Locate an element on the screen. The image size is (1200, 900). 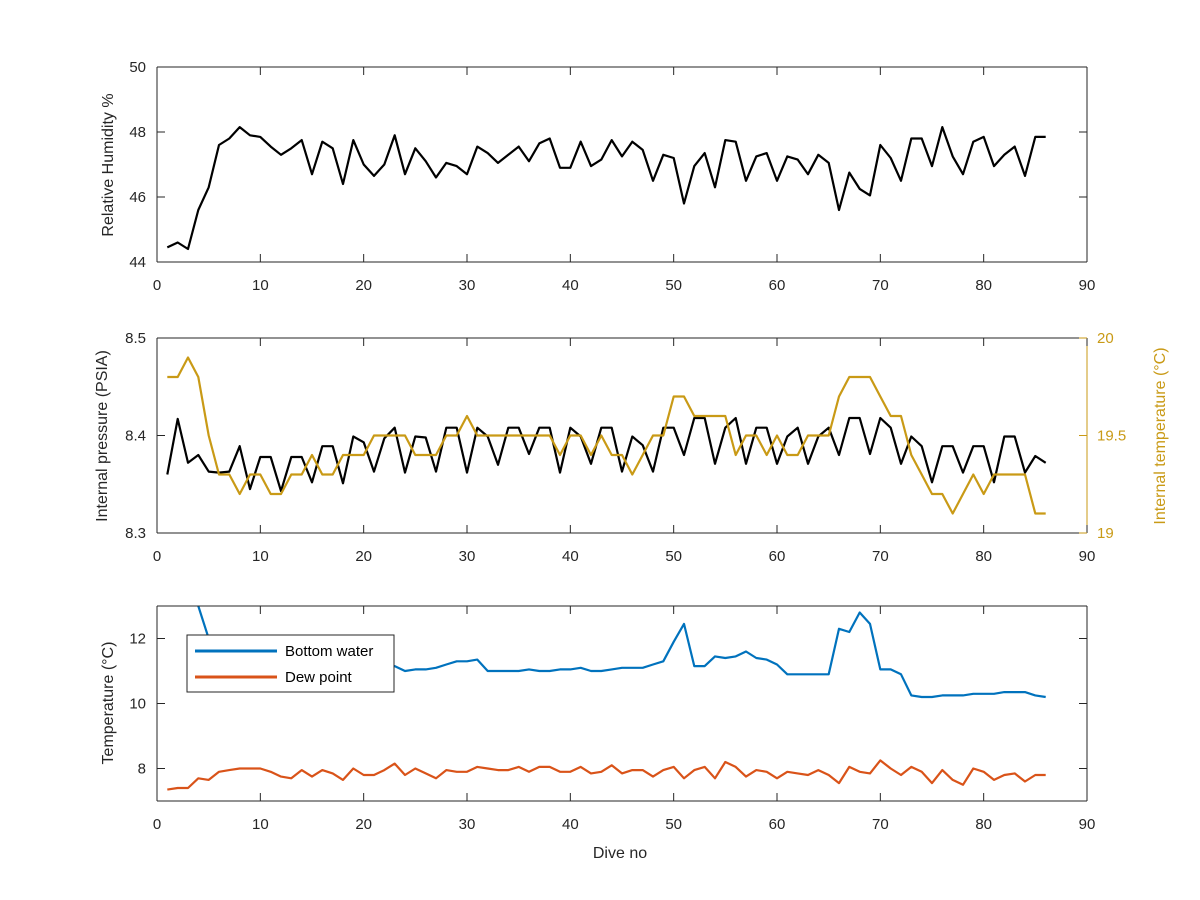
y-tick-label: 10 is located at coordinates (137, 704).